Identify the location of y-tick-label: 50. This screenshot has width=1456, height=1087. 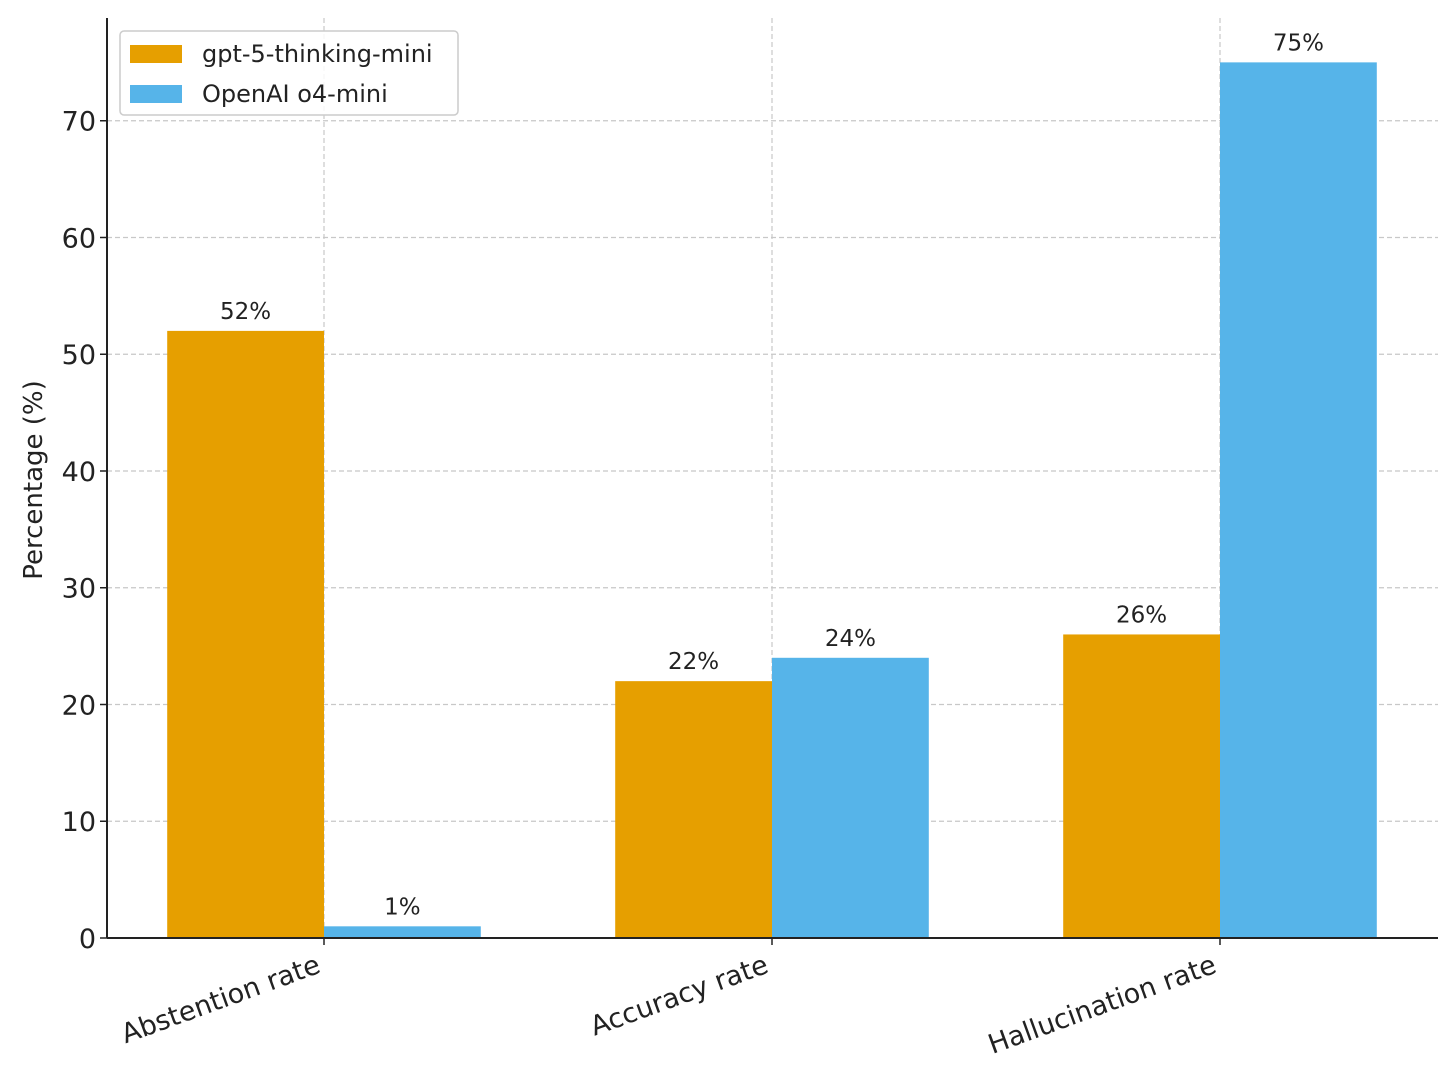
(79, 355).